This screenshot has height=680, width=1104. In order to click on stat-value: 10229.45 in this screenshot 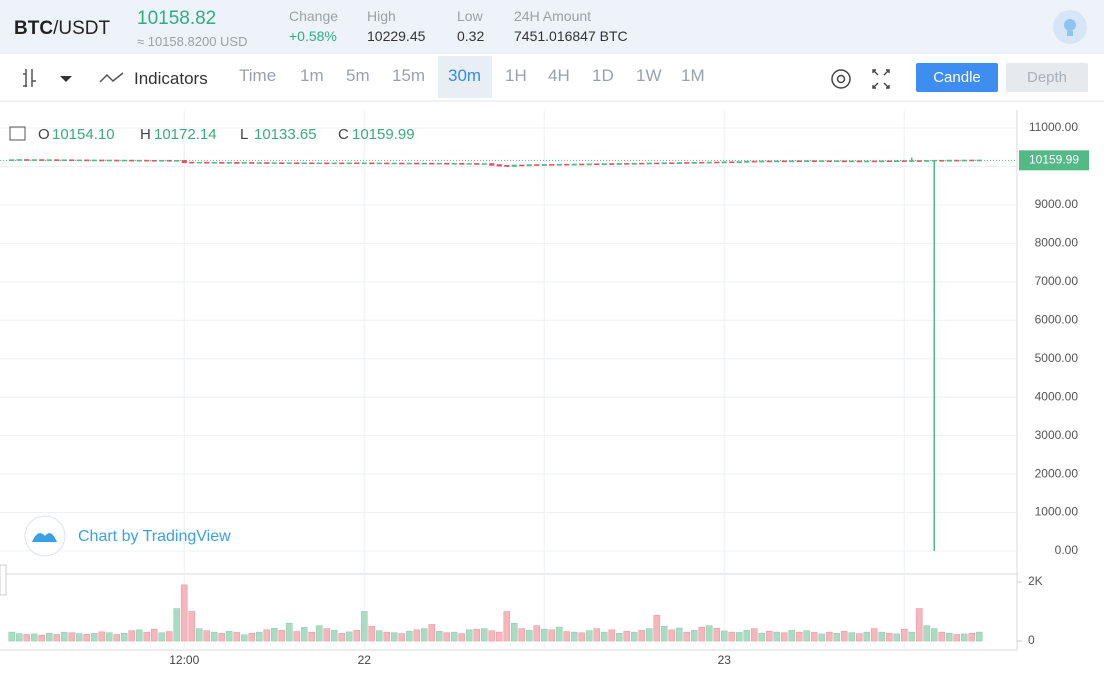, I will do `click(396, 36)`.